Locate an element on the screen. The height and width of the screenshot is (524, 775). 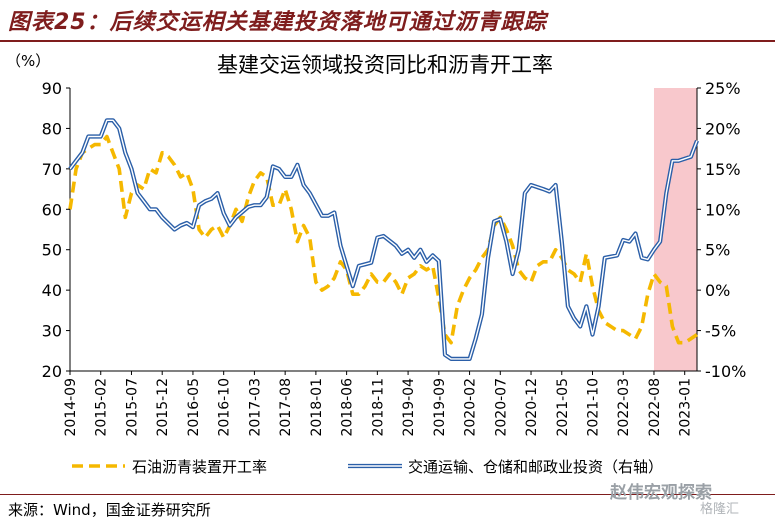
y-left-tick-label: 60 is located at coordinates (52, 209).